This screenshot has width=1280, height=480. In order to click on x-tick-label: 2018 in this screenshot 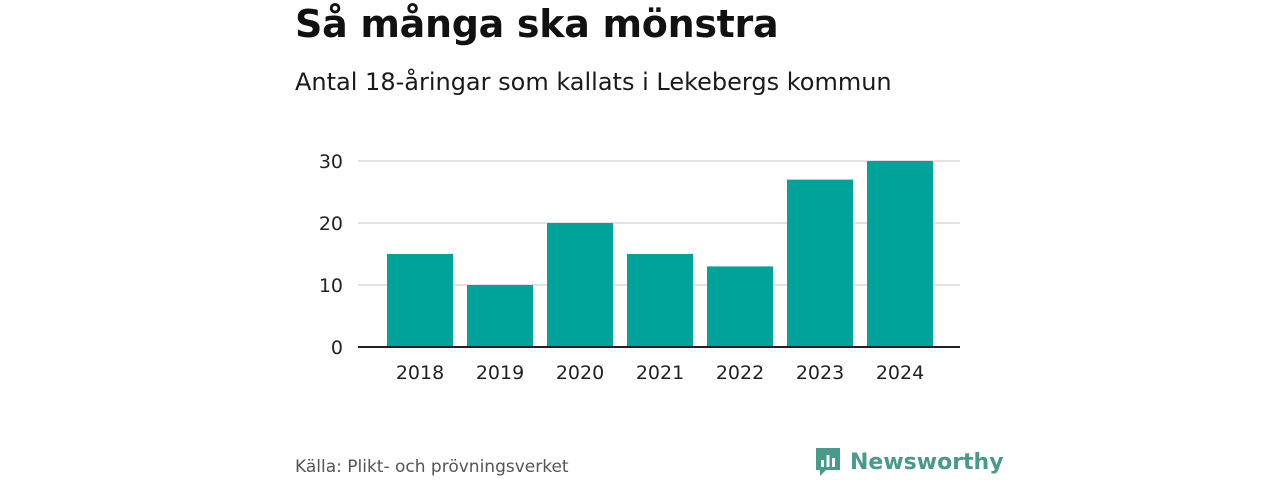, I will do `click(420, 373)`.